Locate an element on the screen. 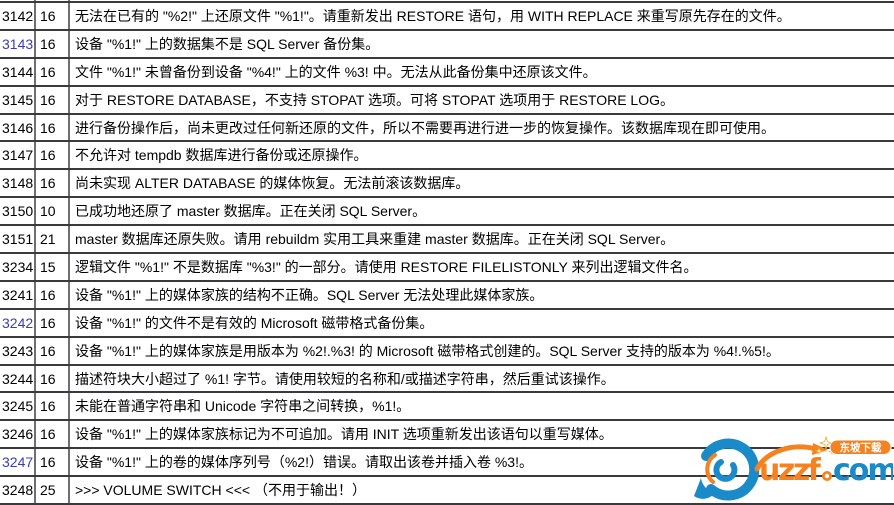 Image resolution: width=894 pixels, height=505 pixels. error-number-cell: 3245 is located at coordinates (18, 406).